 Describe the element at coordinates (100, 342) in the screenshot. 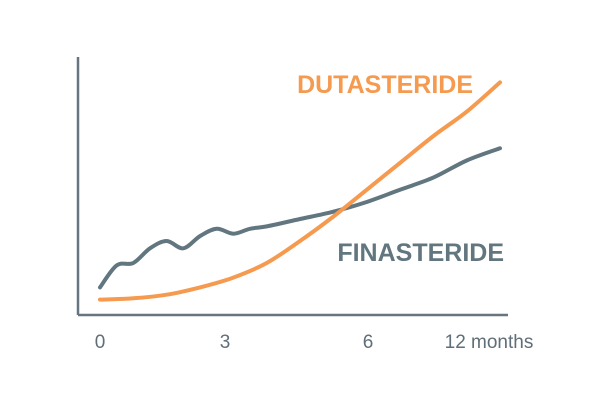

I see `x-tick-label: 0` at that location.